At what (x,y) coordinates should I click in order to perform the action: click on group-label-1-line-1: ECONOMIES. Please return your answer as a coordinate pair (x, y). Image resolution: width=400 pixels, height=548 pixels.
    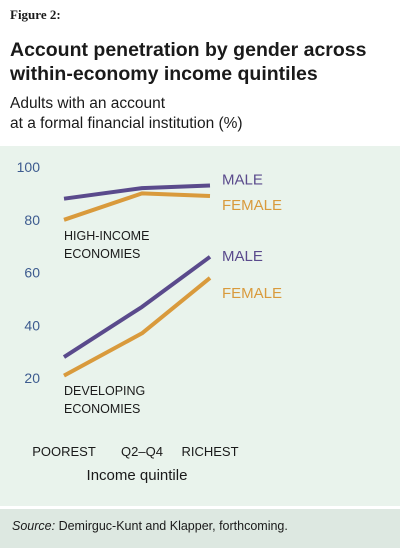
    Looking at the image, I should click on (102, 409).